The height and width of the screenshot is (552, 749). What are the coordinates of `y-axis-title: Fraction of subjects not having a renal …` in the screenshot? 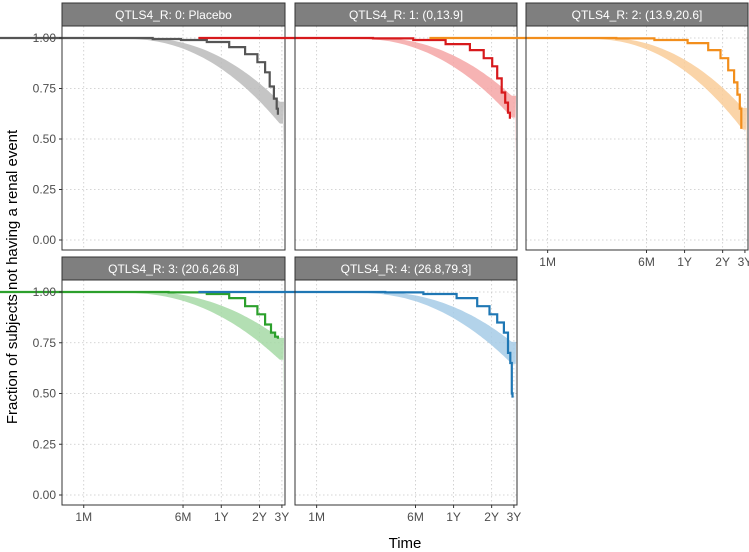 It's located at (12, 276).